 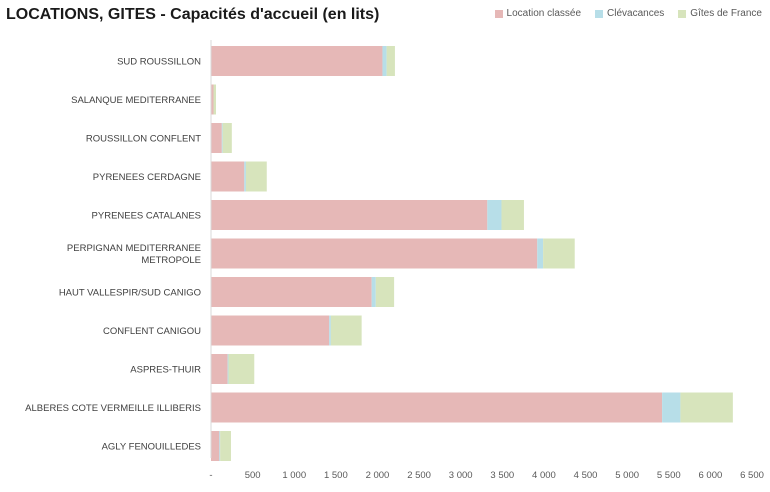 What do you see at coordinates (669, 475) in the screenshot?
I see `x-tick-label: 5 500` at bounding box center [669, 475].